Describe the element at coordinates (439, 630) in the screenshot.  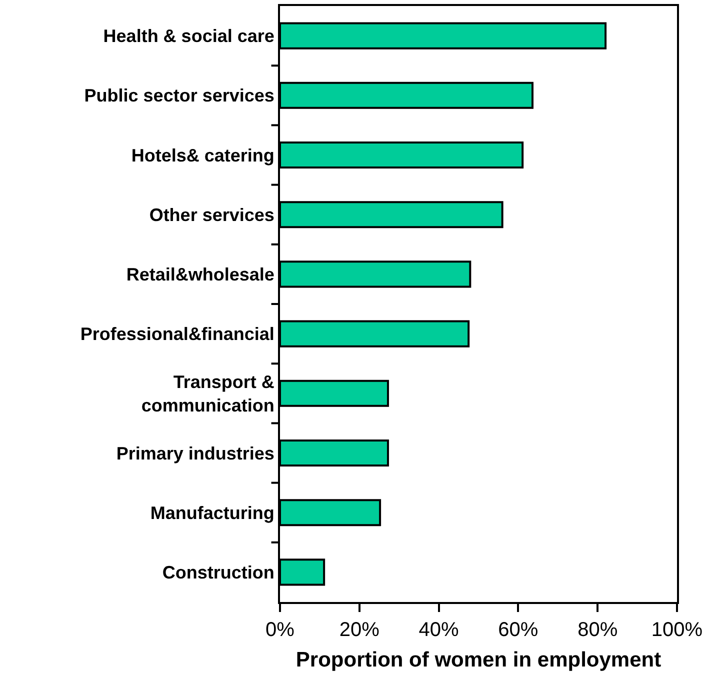
I see `x-tick-label: 40%` at that location.